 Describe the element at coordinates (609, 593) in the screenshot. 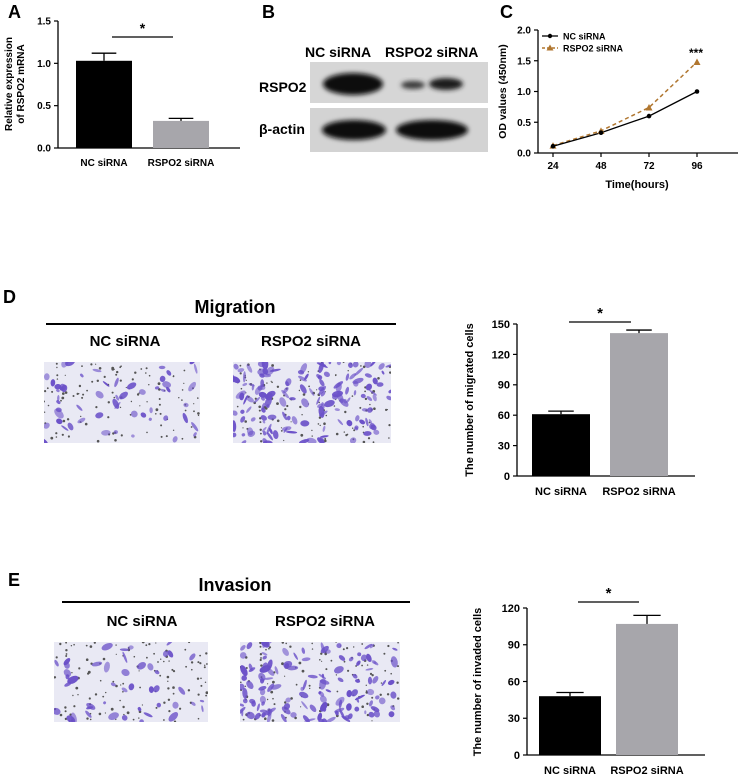

I see `significance-marker: *` at that location.